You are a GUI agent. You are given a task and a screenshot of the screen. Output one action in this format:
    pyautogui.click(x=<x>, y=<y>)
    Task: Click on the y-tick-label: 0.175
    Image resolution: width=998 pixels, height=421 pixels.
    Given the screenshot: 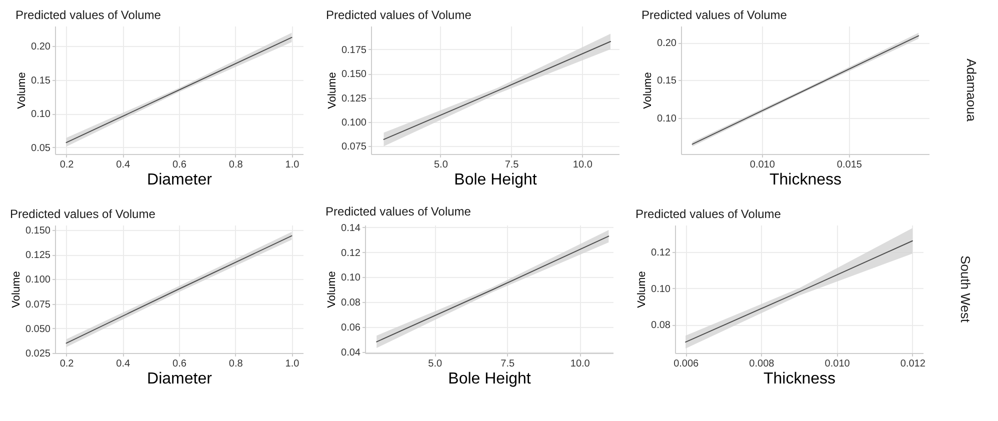 What is the action you would take?
    pyautogui.click(x=354, y=50)
    